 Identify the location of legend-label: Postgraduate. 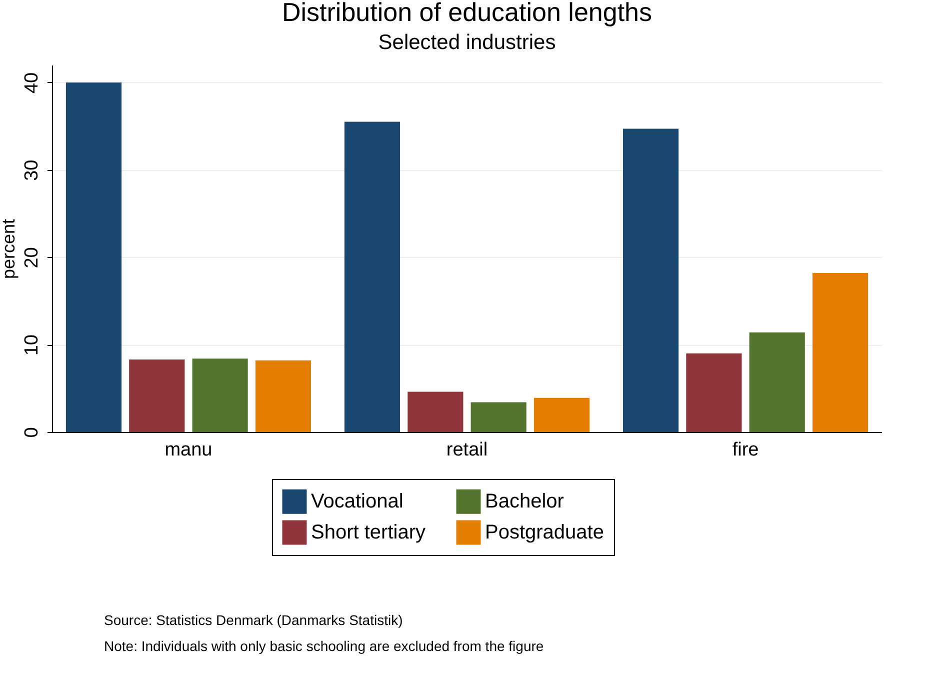
(544, 533).